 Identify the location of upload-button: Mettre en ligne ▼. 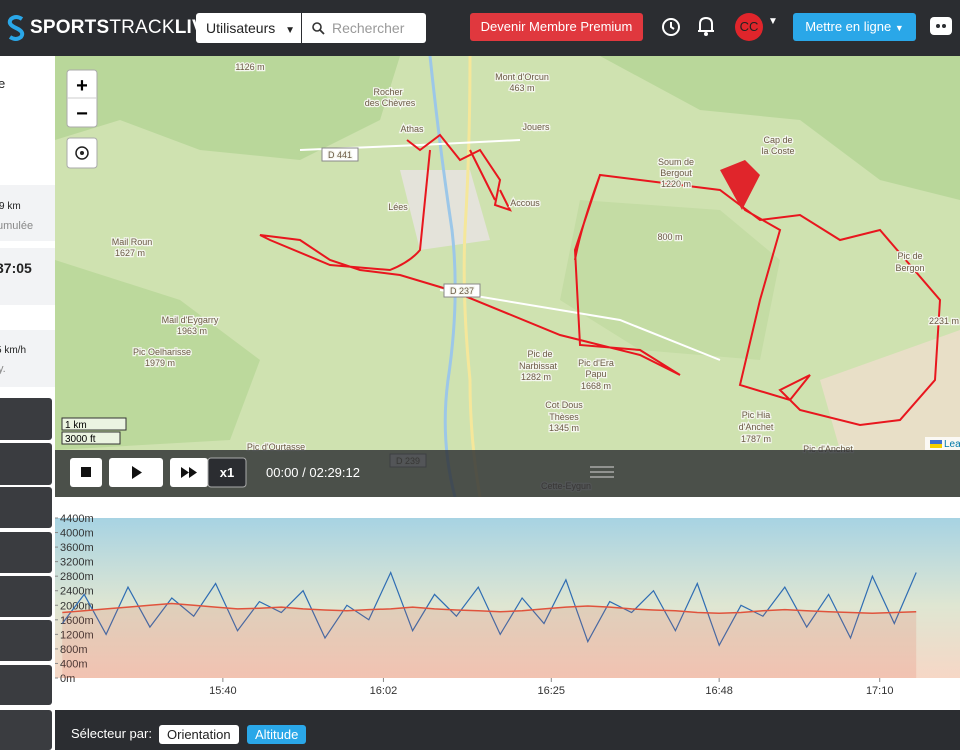
(854, 27).